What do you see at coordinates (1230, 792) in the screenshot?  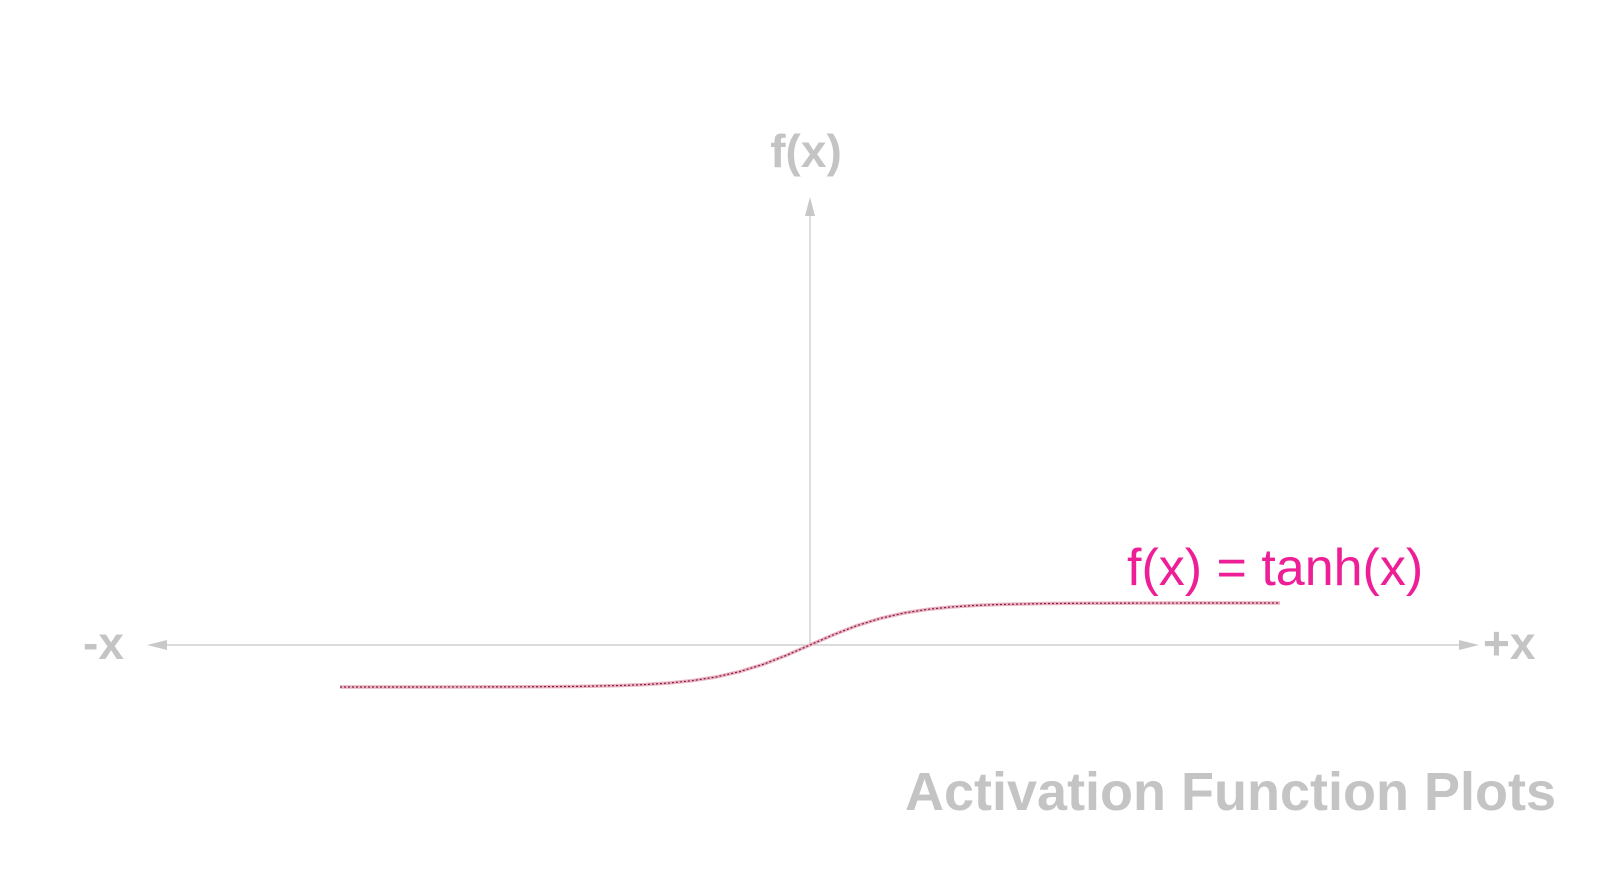 I see `chart-title: Activation Function Plots` at bounding box center [1230, 792].